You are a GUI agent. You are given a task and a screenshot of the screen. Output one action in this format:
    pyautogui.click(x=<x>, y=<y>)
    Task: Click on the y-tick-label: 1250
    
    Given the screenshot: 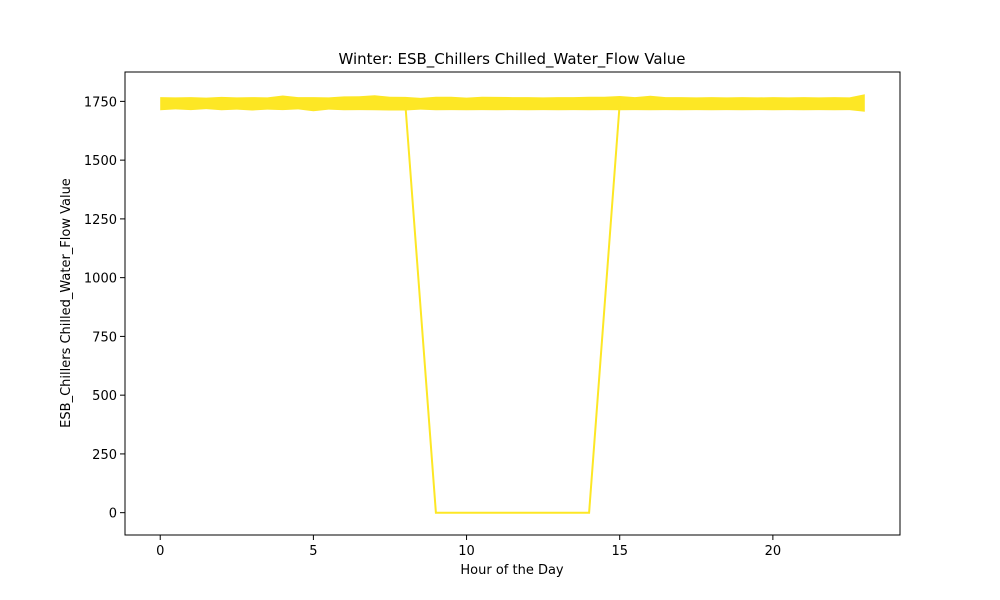 What is the action you would take?
    pyautogui.click(x=100, y=220)
    